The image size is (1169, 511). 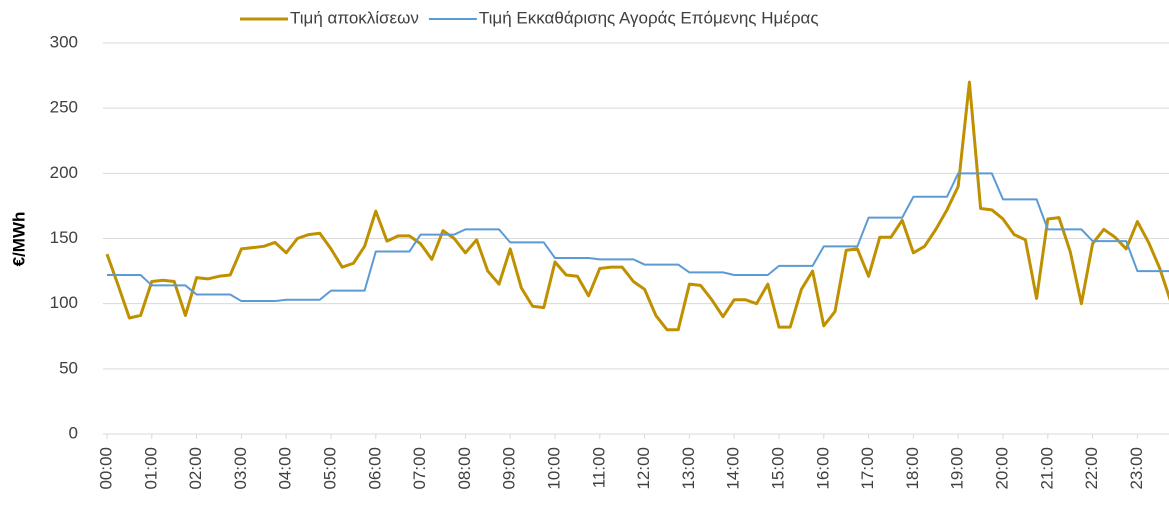 I want to click on legend-label: Τιμή Εκκαθάρισης Αγοράς Επόμενης Ημέρας, so click(x=649, y=17).